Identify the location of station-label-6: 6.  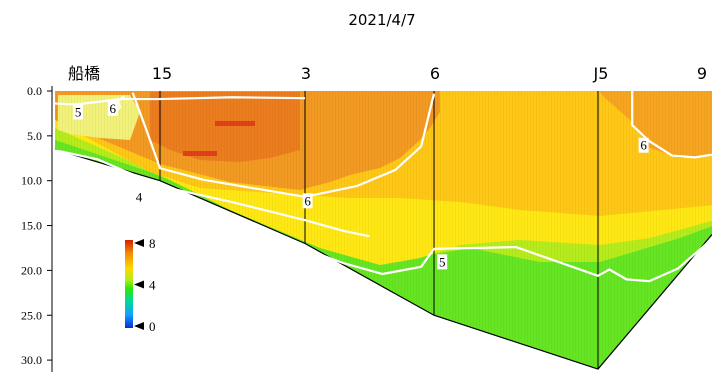
(435, 73).